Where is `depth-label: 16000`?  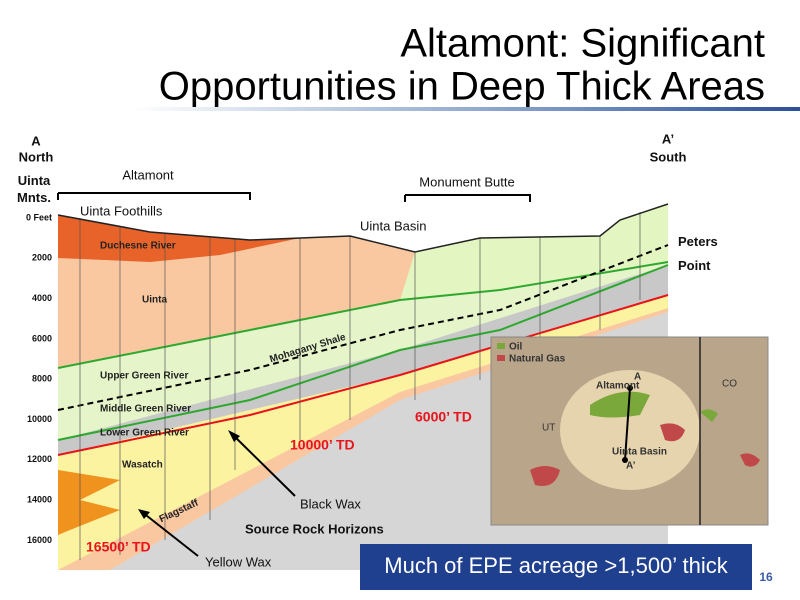 depth-label: 16000 is located at coordinates (39, 540).